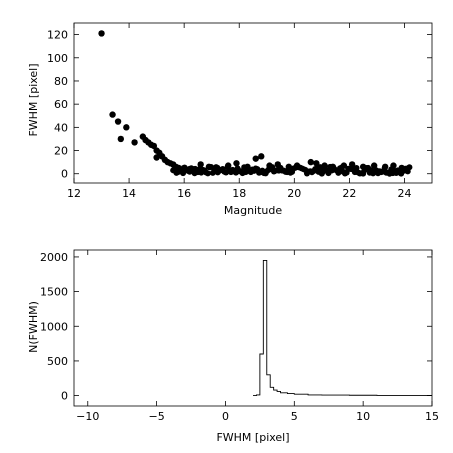  What do you see at coordinates (57, 361) in the screenshot?
I see `histogram-ytick-label: 500` at bounding box center [57, 361].